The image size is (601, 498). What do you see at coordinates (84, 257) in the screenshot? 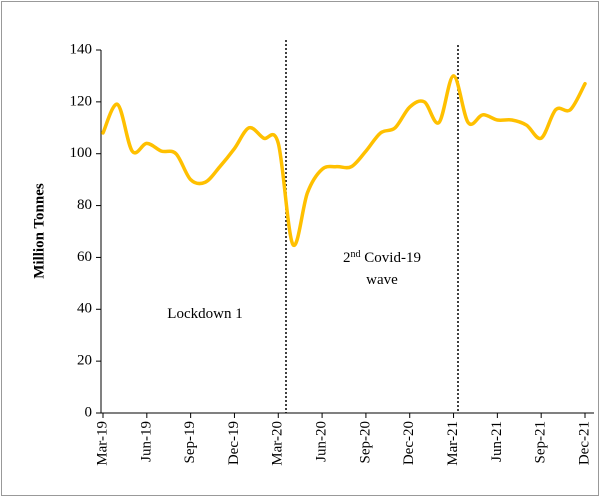
I see `y-tick-label: 60` at bounding box center [84, 257].